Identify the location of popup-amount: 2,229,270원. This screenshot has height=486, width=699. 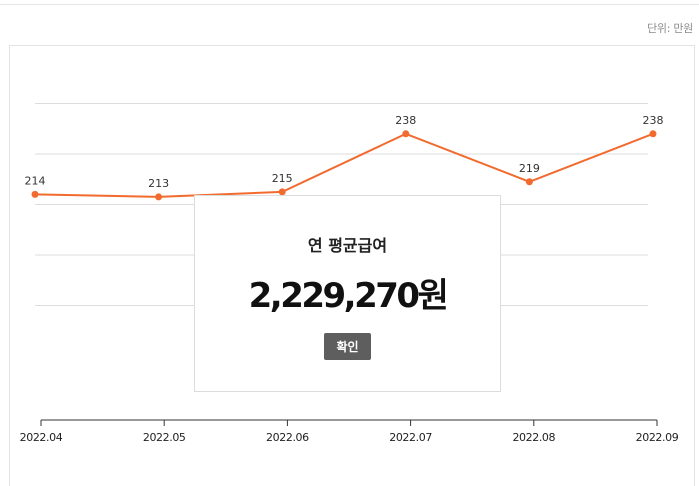
(348, 296).